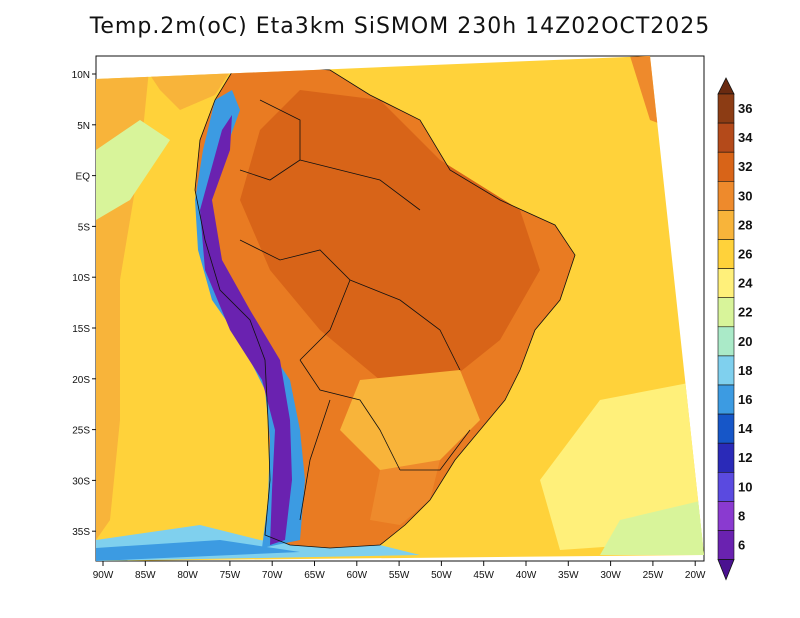  I want to click on colorbar-label: 6, so click(741, 545).